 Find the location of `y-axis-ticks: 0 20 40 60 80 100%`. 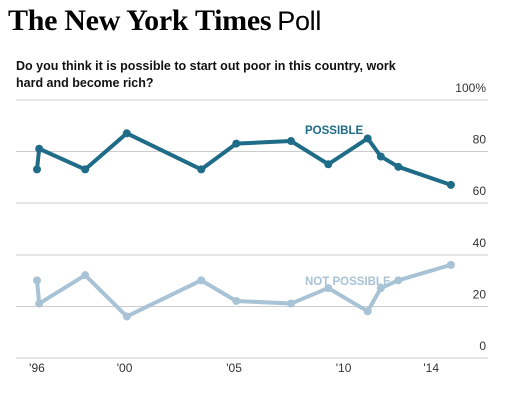

y-axis-ticks: 0 20 40 60 80 100% is located at coordinates (470, 217).